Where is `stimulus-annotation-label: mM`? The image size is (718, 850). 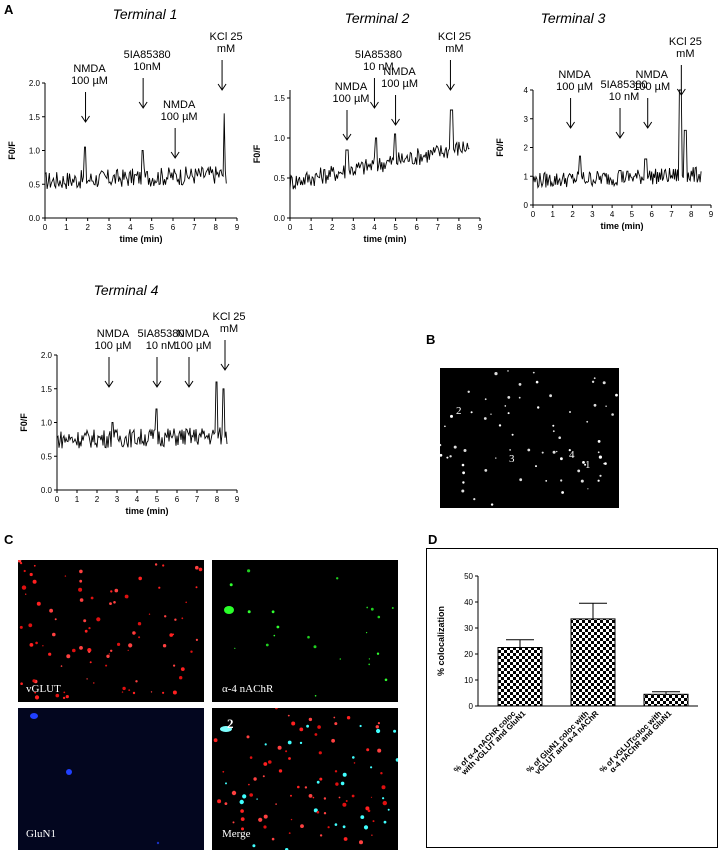 stimulus-annotation-label: mM is located at coordinates (685, 54).